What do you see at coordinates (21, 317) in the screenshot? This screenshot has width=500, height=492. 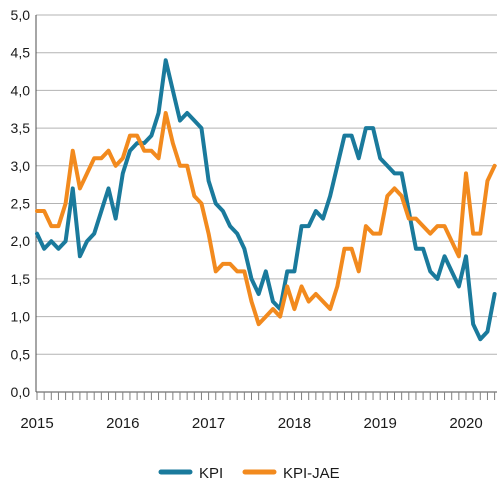 I see `y-tick-label: 1,0` at bounding box center [21, 317].